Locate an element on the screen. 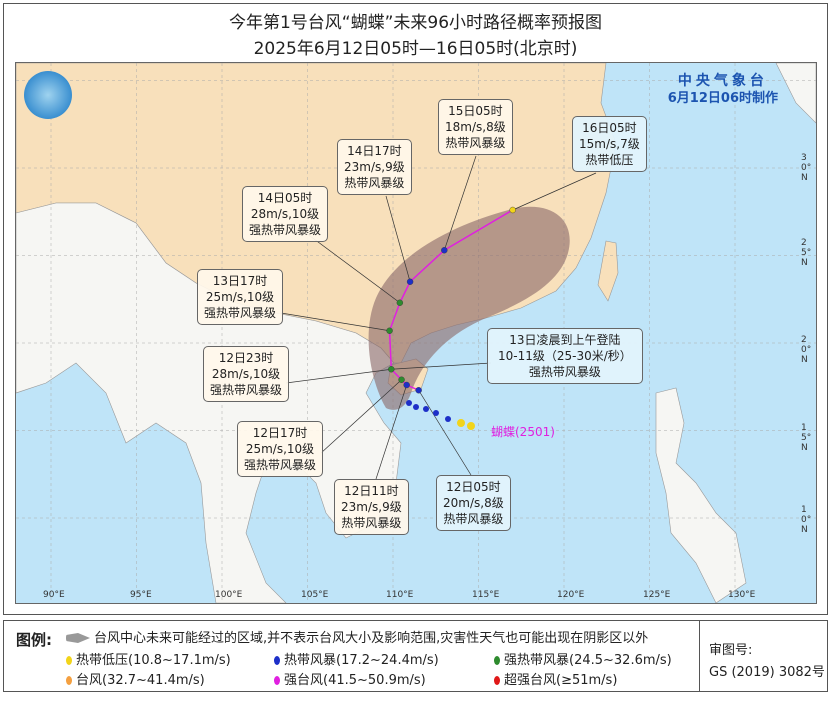 Image resolution: width=831 pixels, height=707 pixels. past-track is located at coordinates (440, 415).